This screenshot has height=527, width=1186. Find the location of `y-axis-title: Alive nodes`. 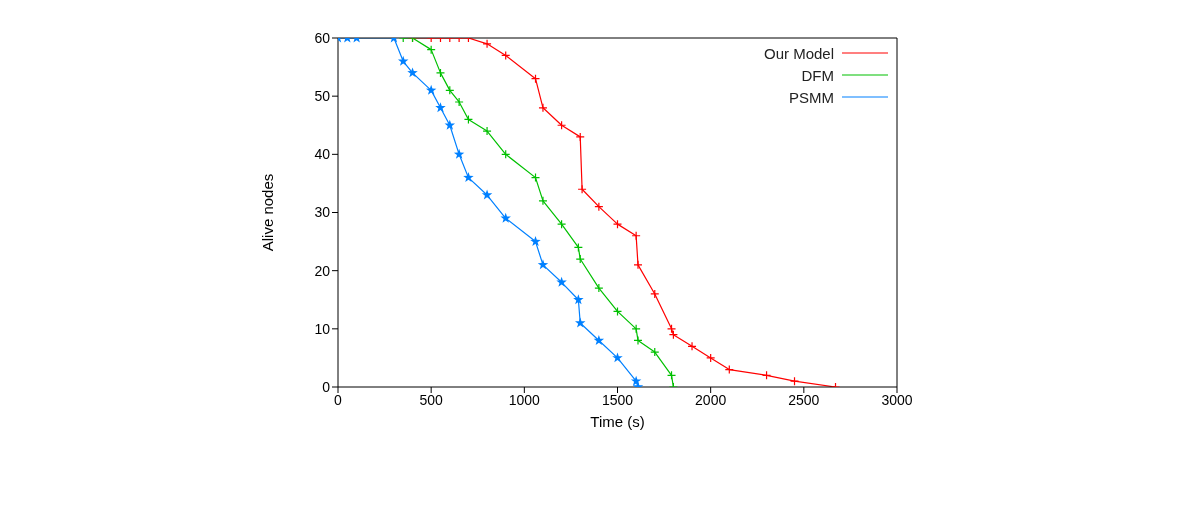

y-axis-title: Alive nodes is located at coordinates (268, 212).